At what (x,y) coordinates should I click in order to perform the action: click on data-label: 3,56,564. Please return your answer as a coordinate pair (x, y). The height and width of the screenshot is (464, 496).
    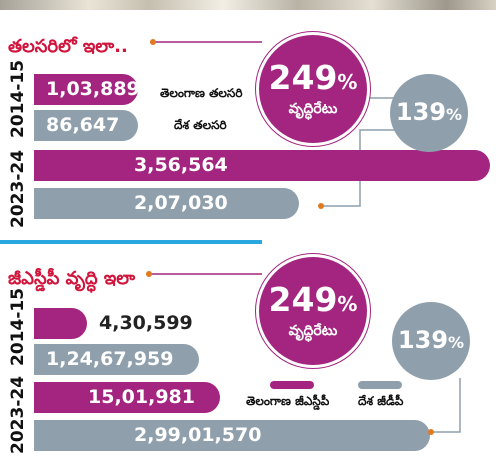
    Looking at the image, I should click on (181, 165).